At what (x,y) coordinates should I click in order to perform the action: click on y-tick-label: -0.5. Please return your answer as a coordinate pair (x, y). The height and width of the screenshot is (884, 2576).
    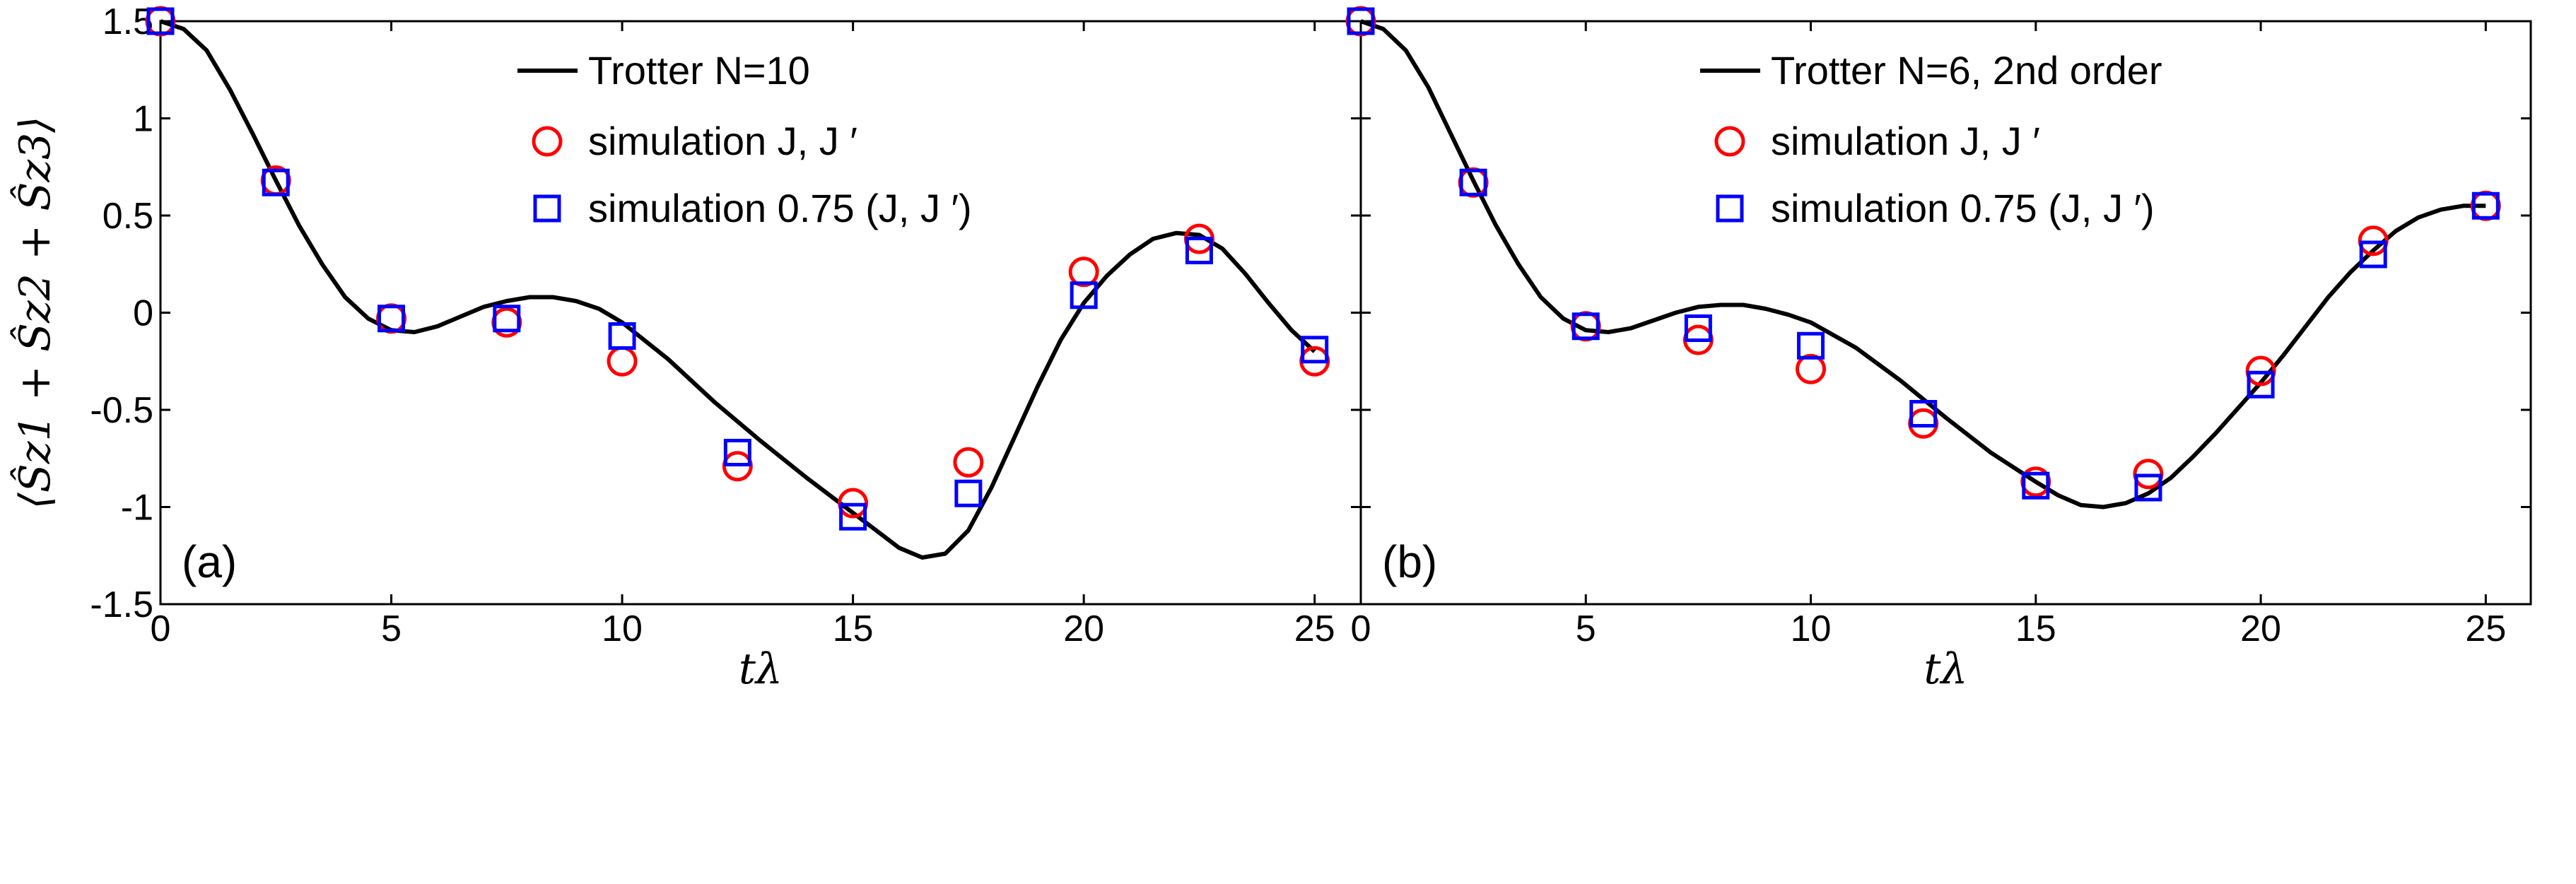
    Looking at the image, I should click on (122, 410).